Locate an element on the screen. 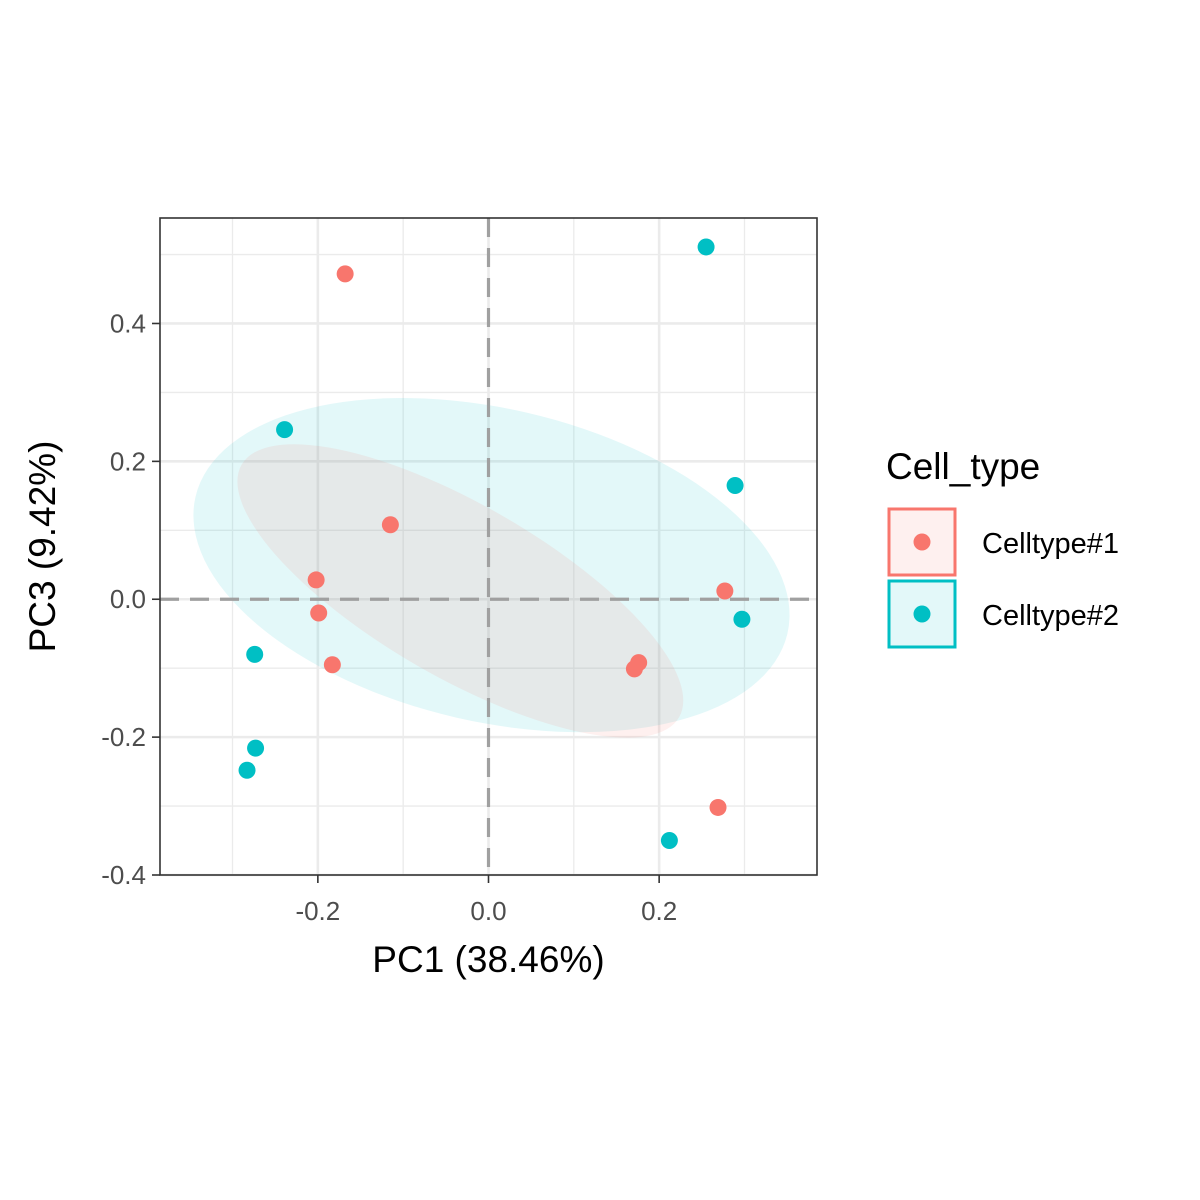 The width and height of the screenshot is (1200, 1200). legend-label: Celltype#1 is located at coordinates (1050, 544).